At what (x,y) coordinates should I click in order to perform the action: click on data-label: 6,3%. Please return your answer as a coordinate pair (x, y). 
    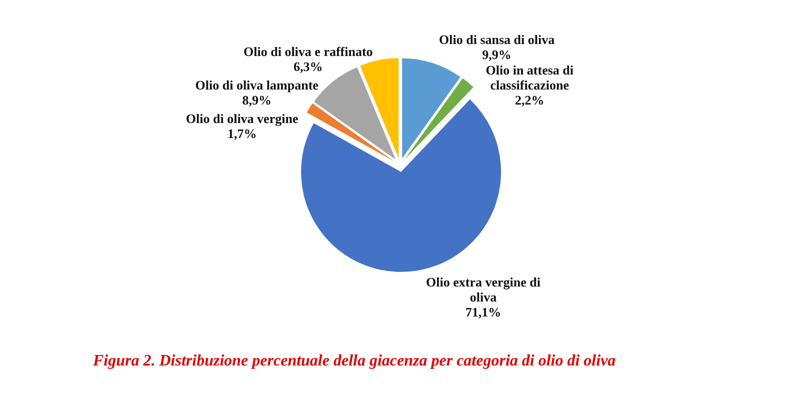
    Looking at the image, I should click on (308, 66).